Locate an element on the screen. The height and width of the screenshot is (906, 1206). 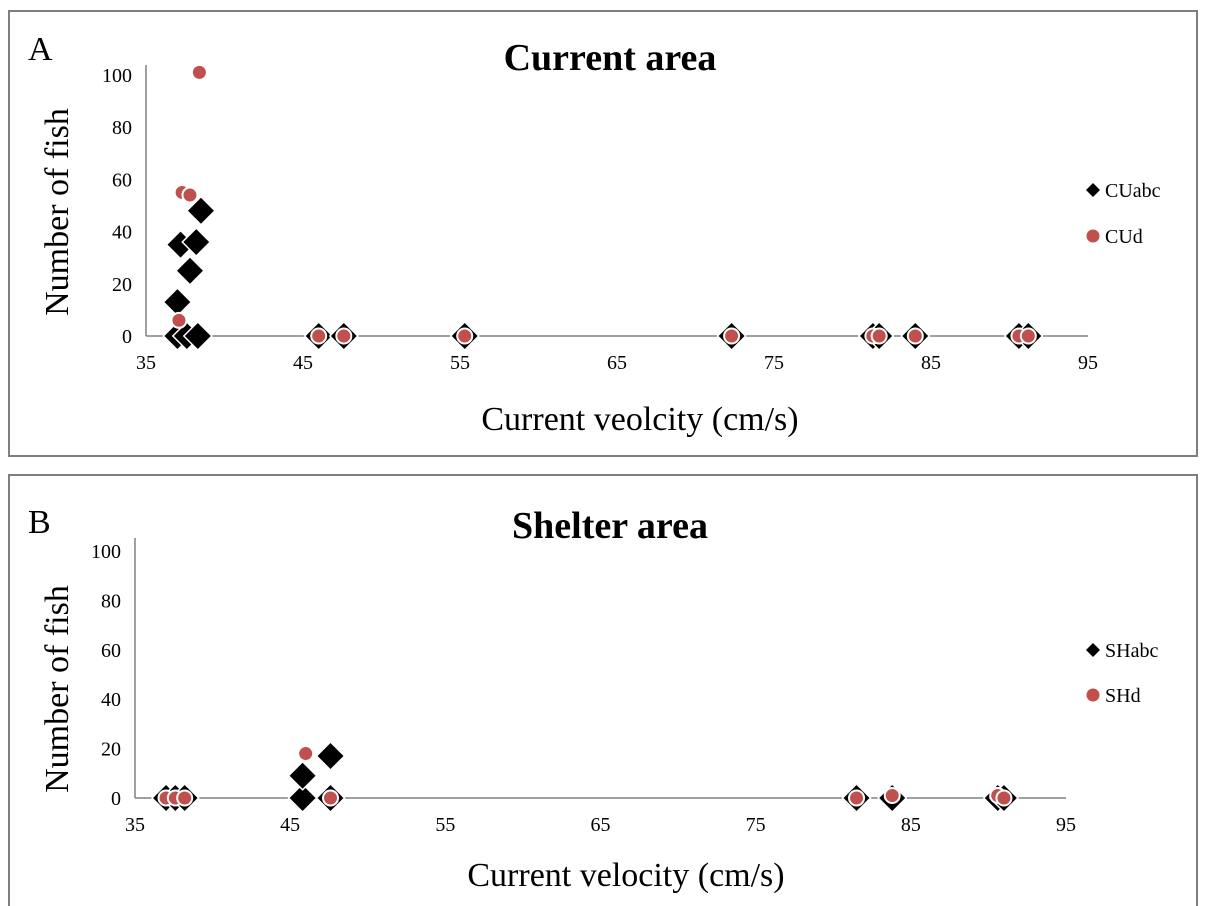
panel-label: A is located at coordinates (40, 49).